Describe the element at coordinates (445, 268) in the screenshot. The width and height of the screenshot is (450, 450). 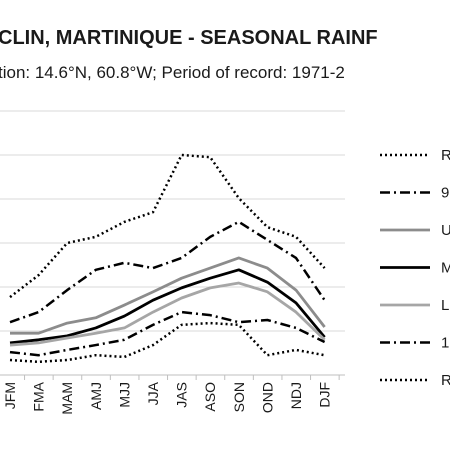
I see `legend-label: M` at that location.